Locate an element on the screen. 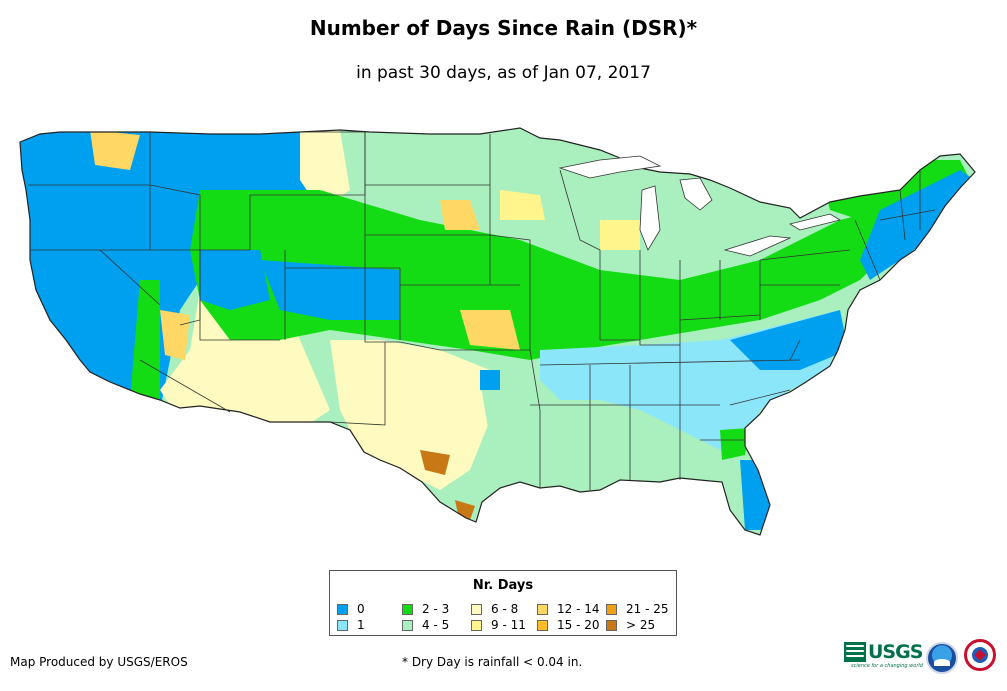 The width and height of the screenshot is (1007, 691). legend-label: 12 - 14 is located at coordinates (578, 609).